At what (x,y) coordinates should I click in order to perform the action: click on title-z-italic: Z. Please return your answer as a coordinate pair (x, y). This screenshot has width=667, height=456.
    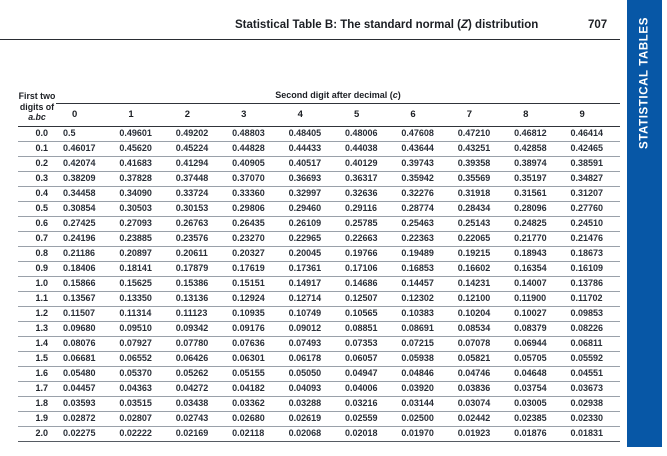
    Looking at the image, I should click on (465, 25).